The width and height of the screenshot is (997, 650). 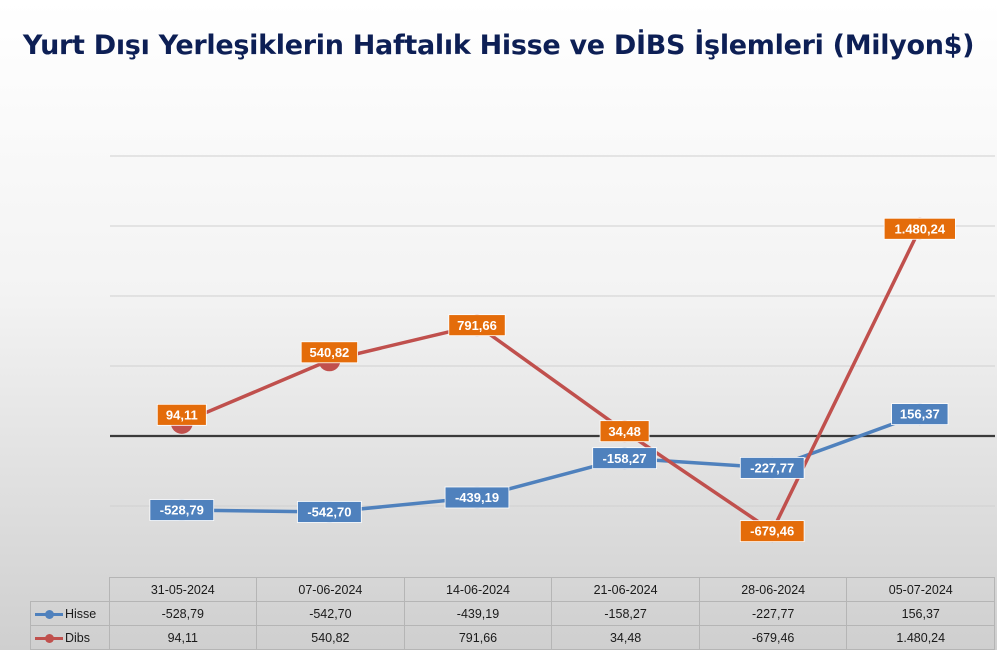 I want to click on data-label-hisse: -542,70, so click(x=329, y=512).